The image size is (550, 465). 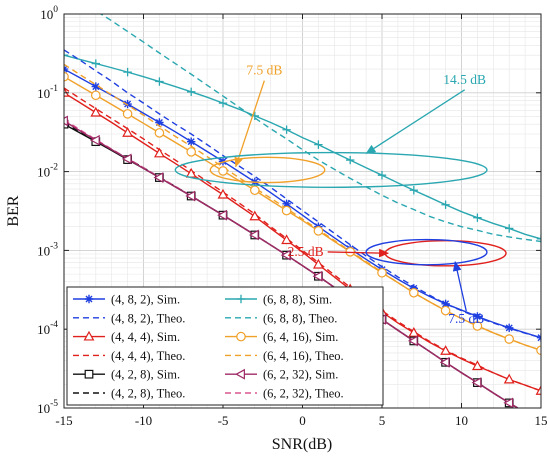 I want to click on legend-label: (4, 4, 4), Sim., so click(x=145, y=337).